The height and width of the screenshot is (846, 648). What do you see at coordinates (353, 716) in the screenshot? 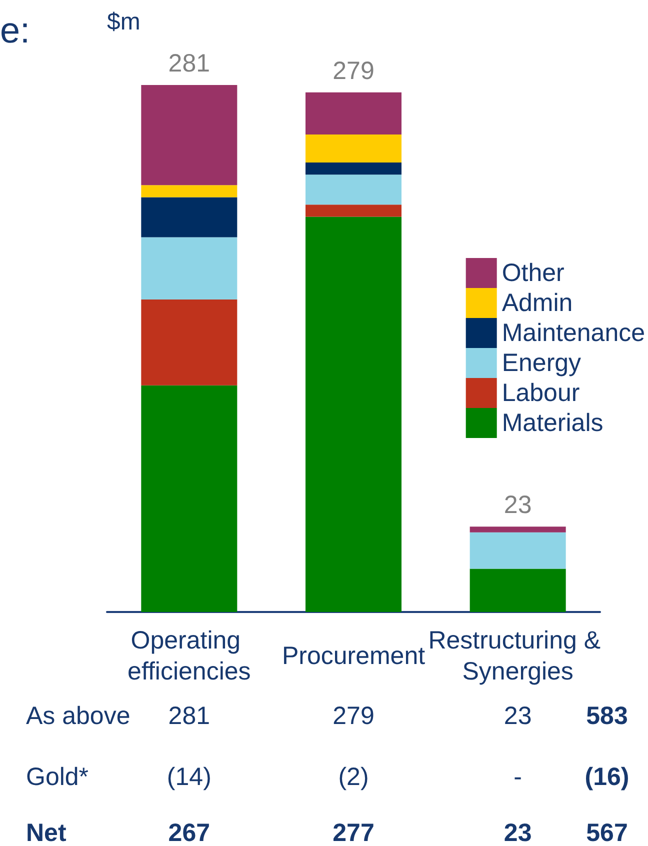
I see `text: 279` at bounding box center [353, 716].